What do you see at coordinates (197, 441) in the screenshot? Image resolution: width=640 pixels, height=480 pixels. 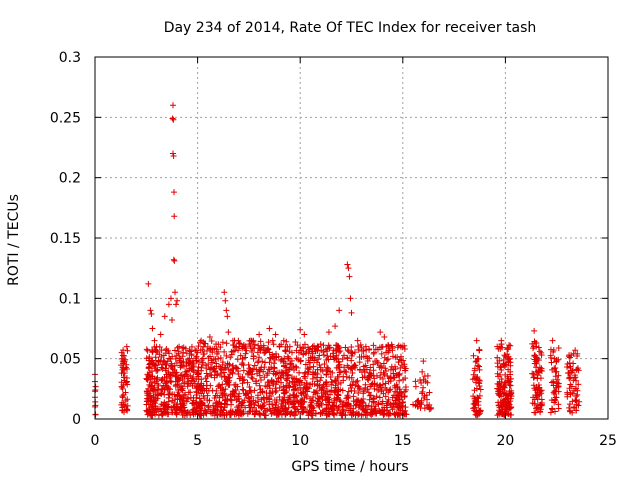 I see `x-tick-label: 5` at bounding box center [197, 441].